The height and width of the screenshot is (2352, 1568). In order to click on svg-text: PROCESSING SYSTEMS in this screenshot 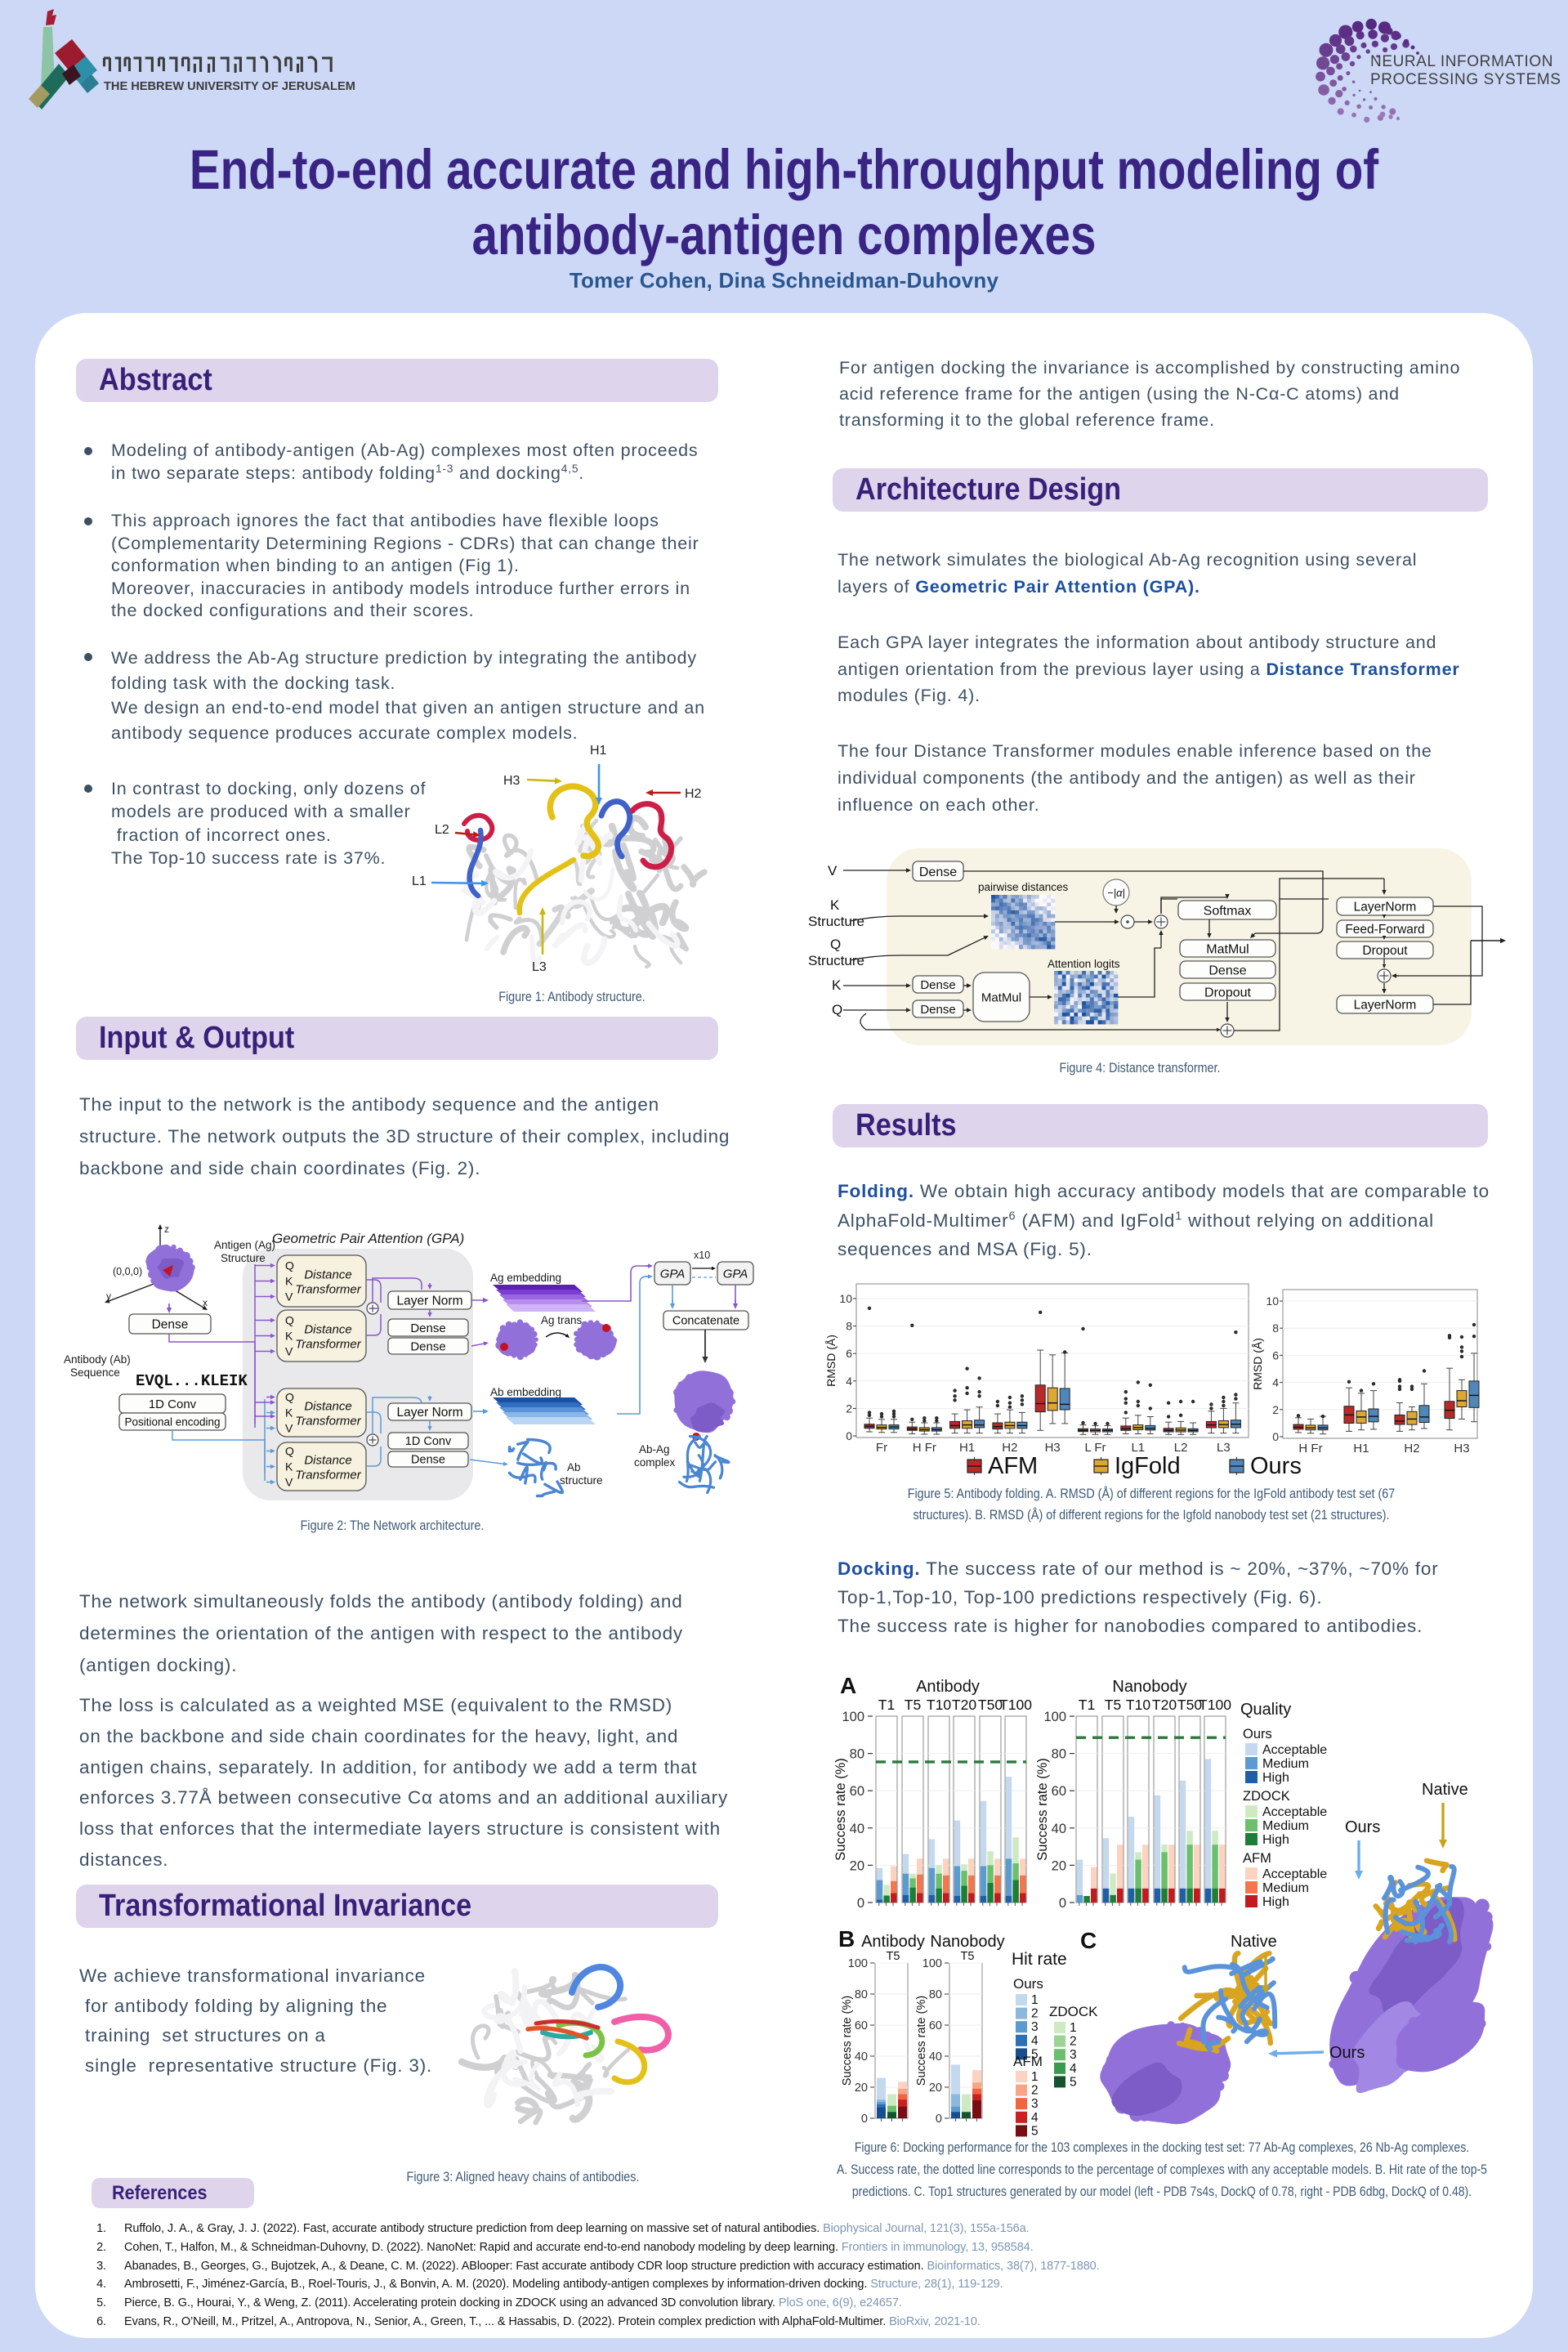, I will do `click(1465, 79)`.